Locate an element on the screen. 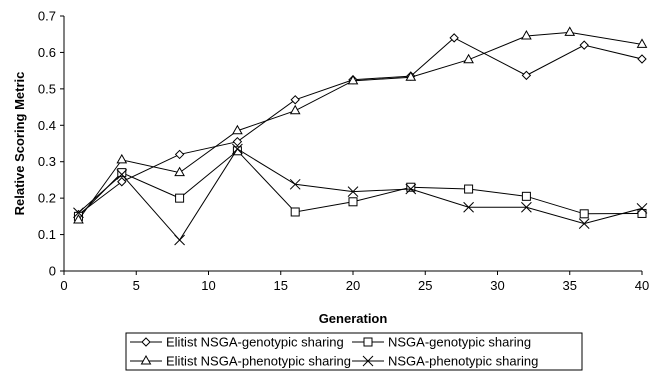 This screenshot has height=372, width=651. legend-entry: NSGA-genotypic sharing is located at coordinates (441, 342).